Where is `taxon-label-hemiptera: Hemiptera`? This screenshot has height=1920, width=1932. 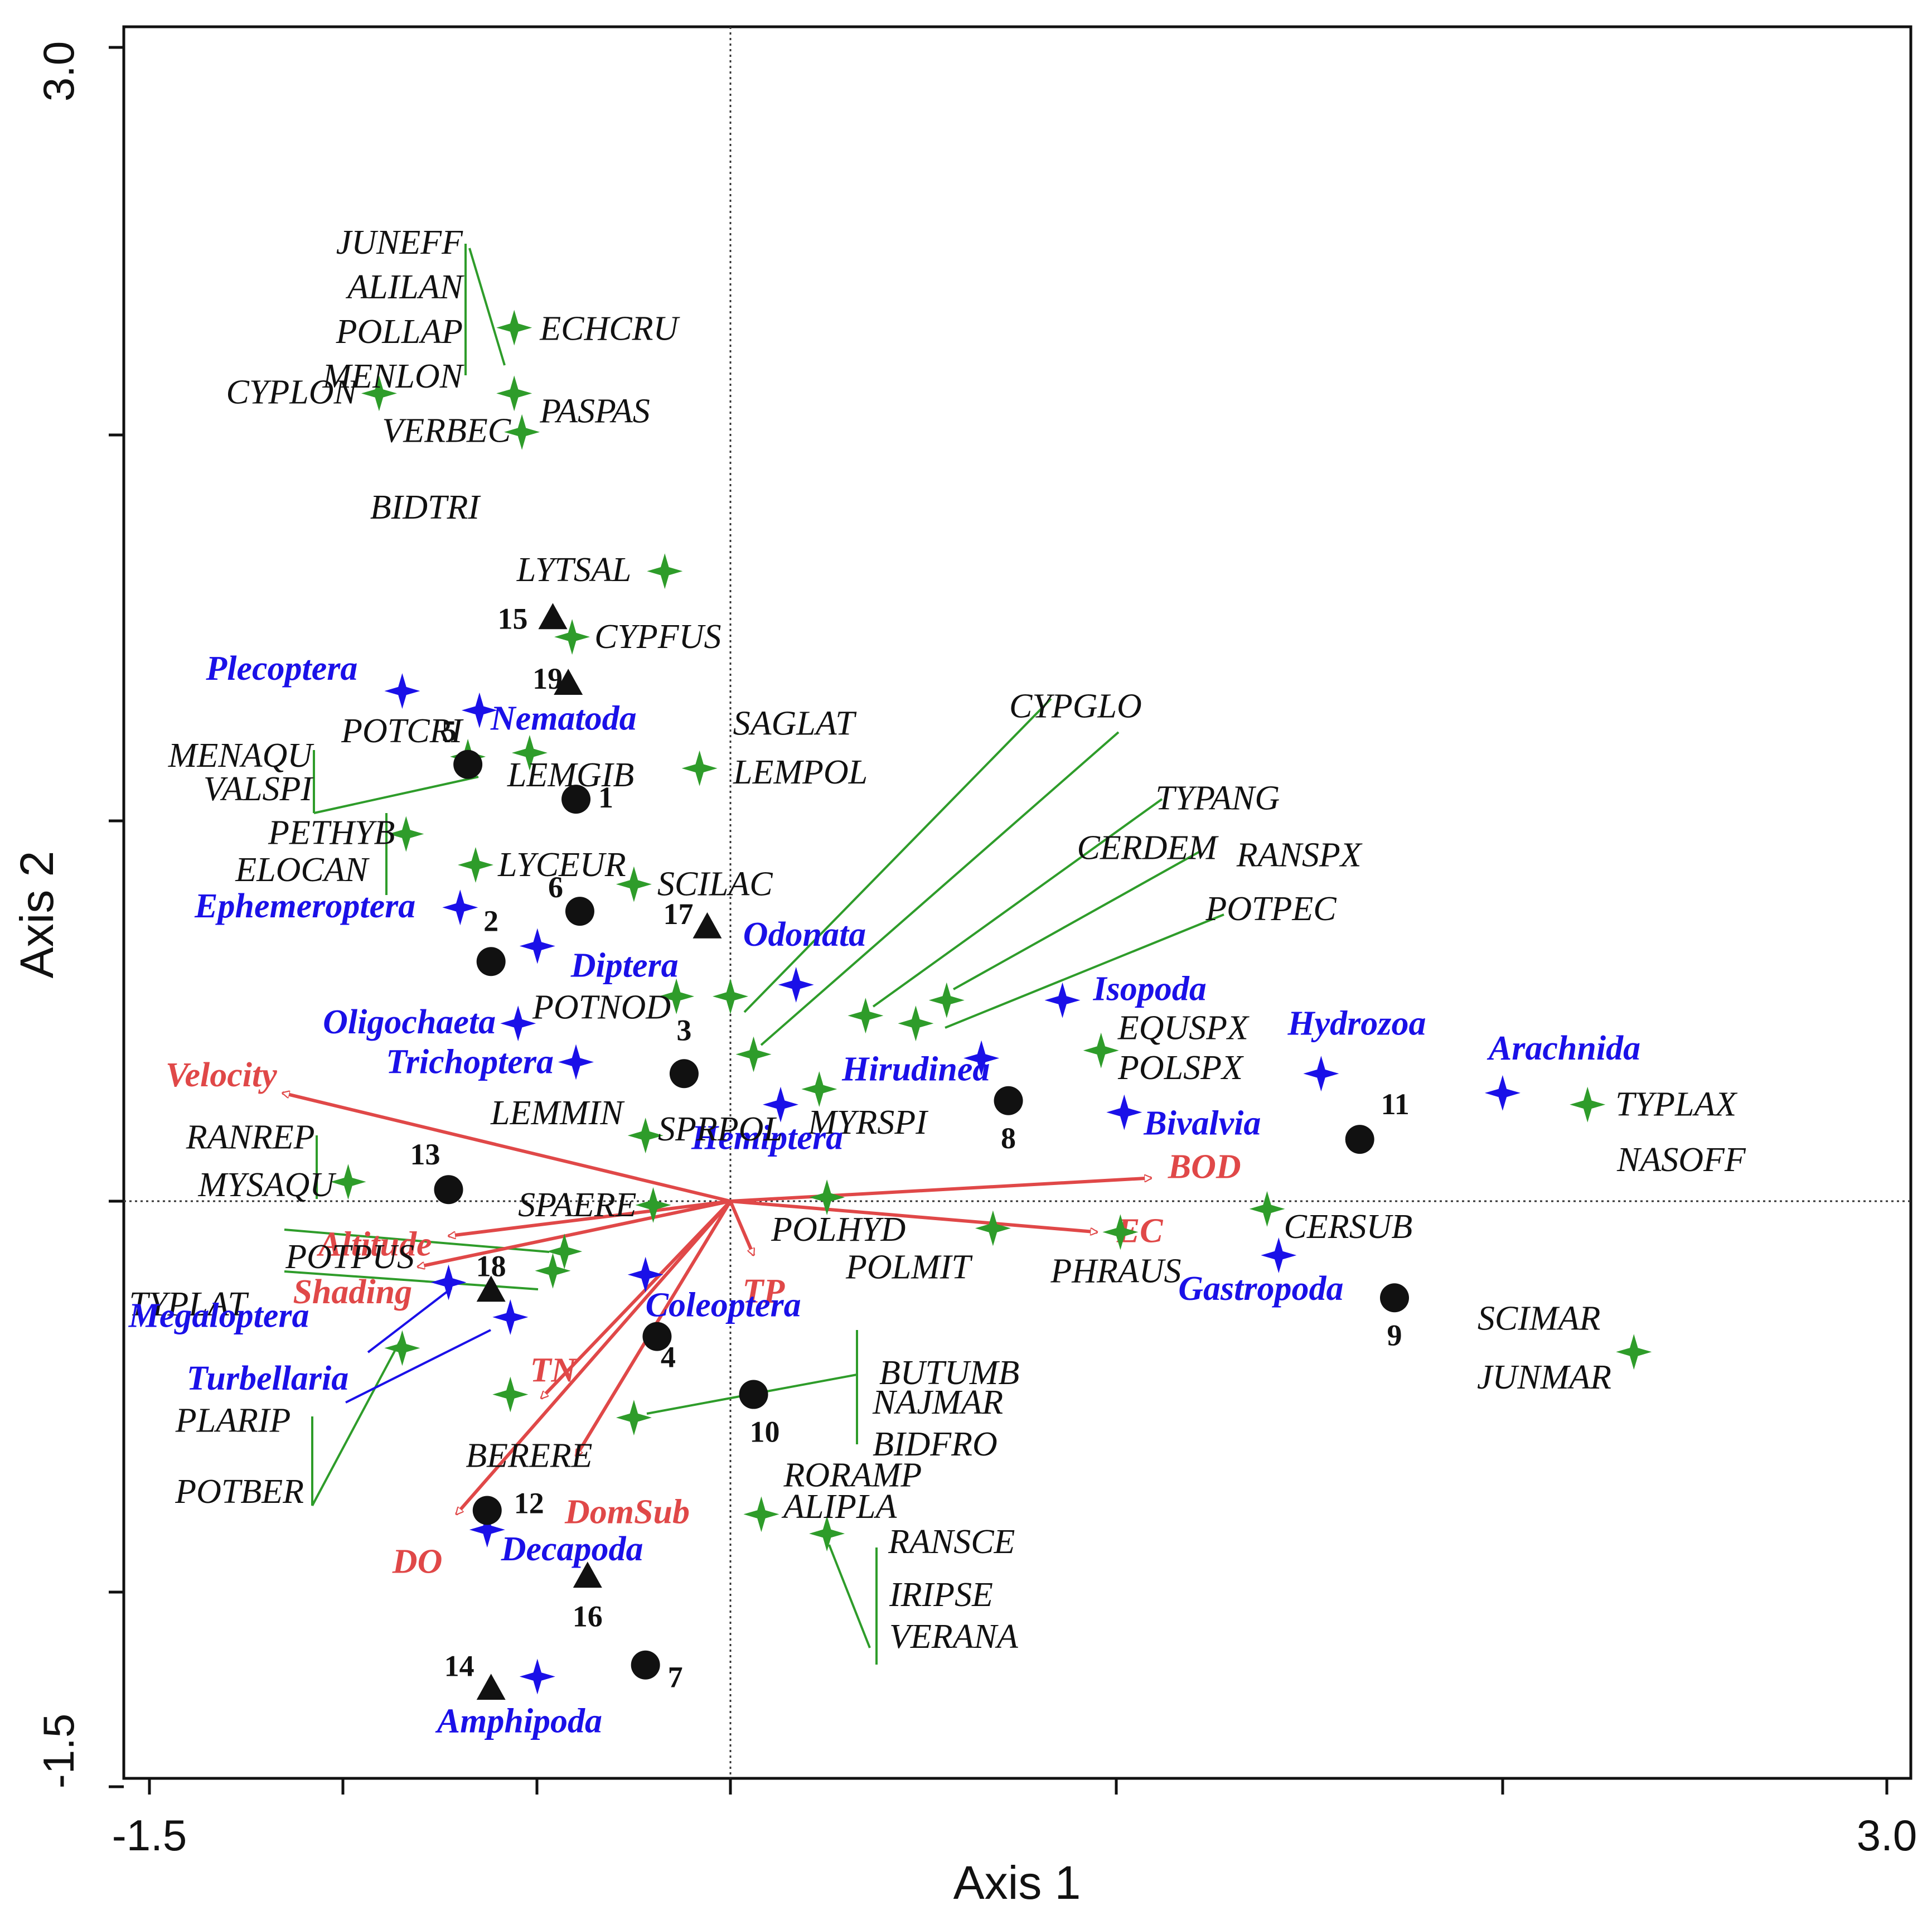
taxon-label-hemiptera: Hemiptera is located at coordinates (767, 1138).